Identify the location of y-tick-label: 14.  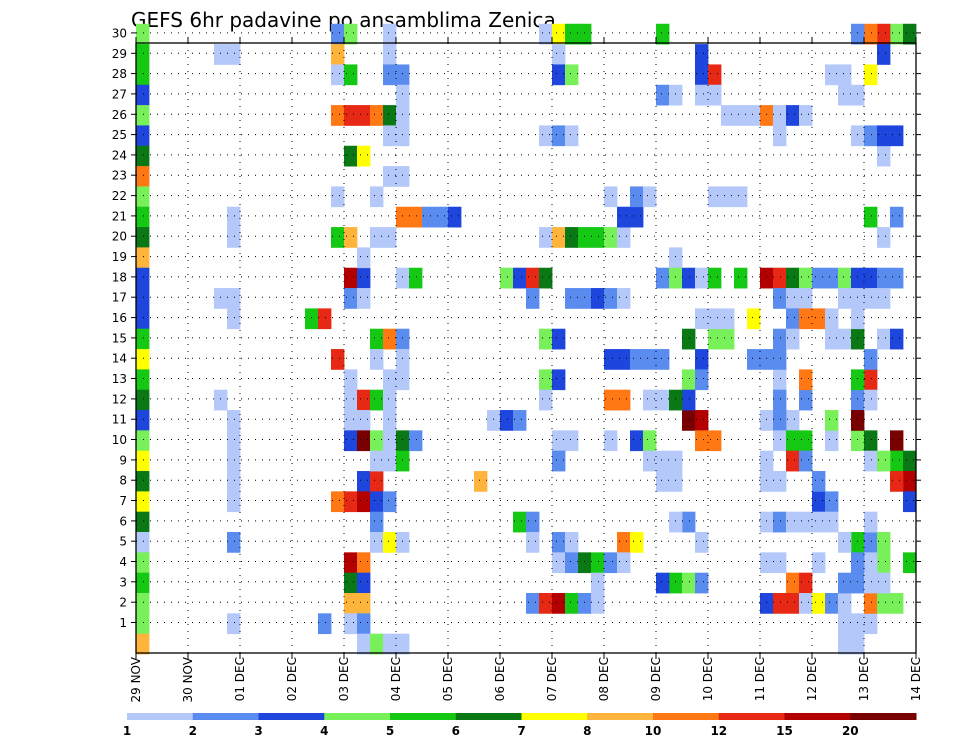
(119, 359).